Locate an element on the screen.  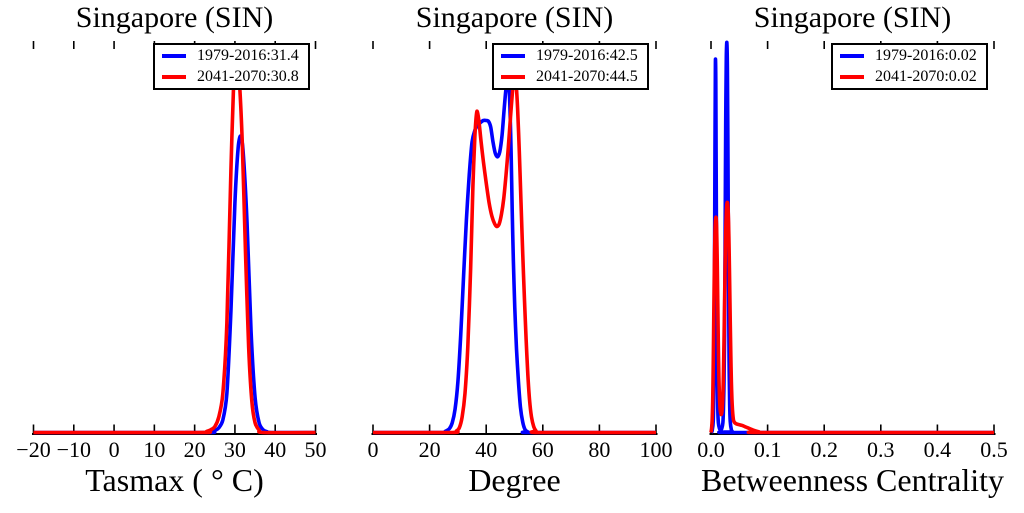
x-axis-label-degree: Degree is located at coordinates (514, 480).